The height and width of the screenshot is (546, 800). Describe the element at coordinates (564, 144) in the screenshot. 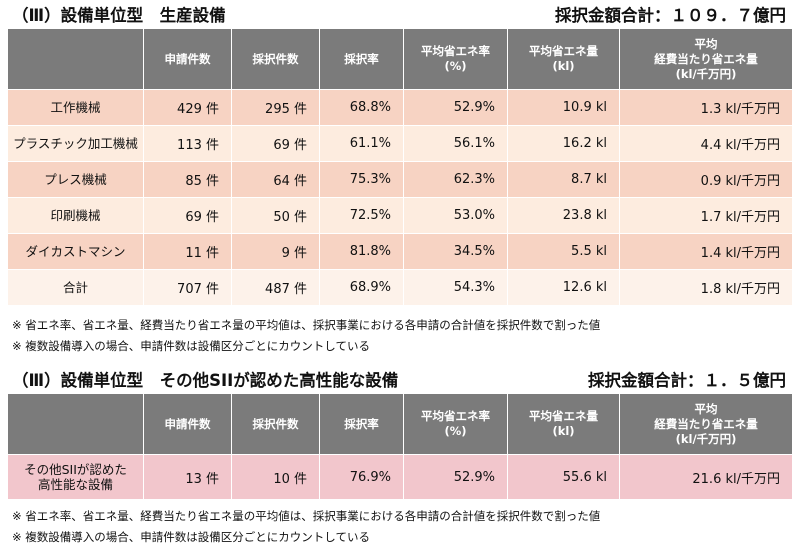

I see `avg-saving-amount-cell: 16.2 kl` at that location.